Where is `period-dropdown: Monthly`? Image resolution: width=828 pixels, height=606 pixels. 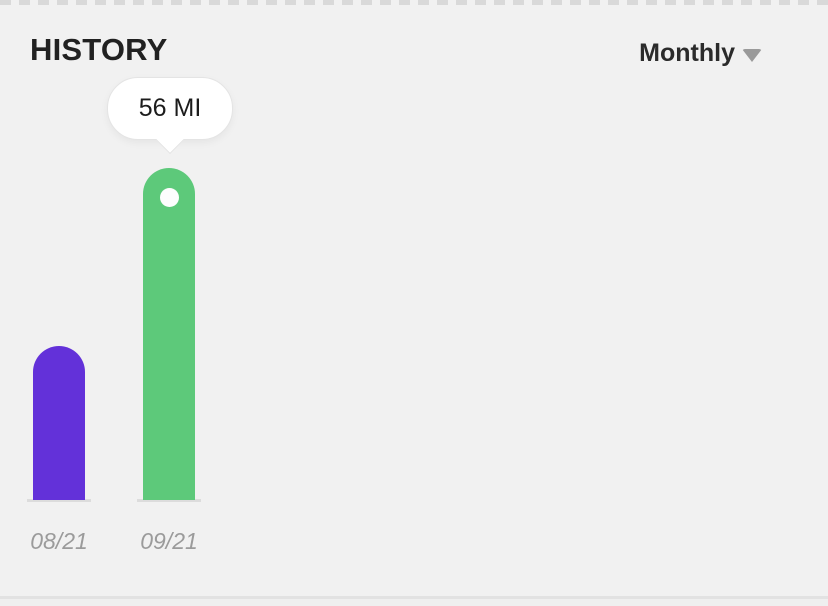
period-dropdown: Monthly is located at coordinates (700, 53).